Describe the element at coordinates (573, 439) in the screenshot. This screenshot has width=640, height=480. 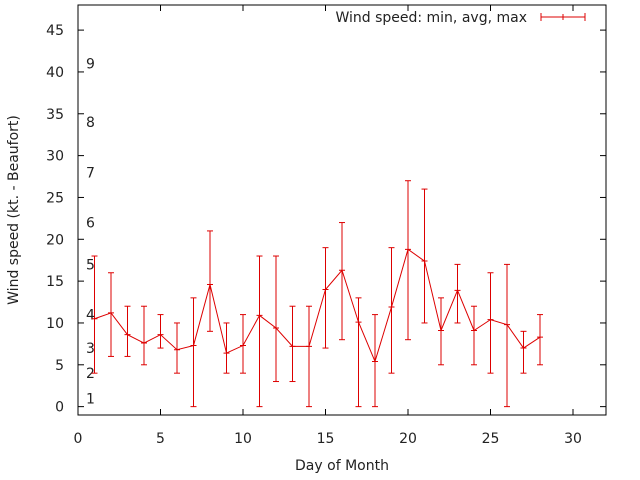
I see `x-tick-label: 30` at that location.